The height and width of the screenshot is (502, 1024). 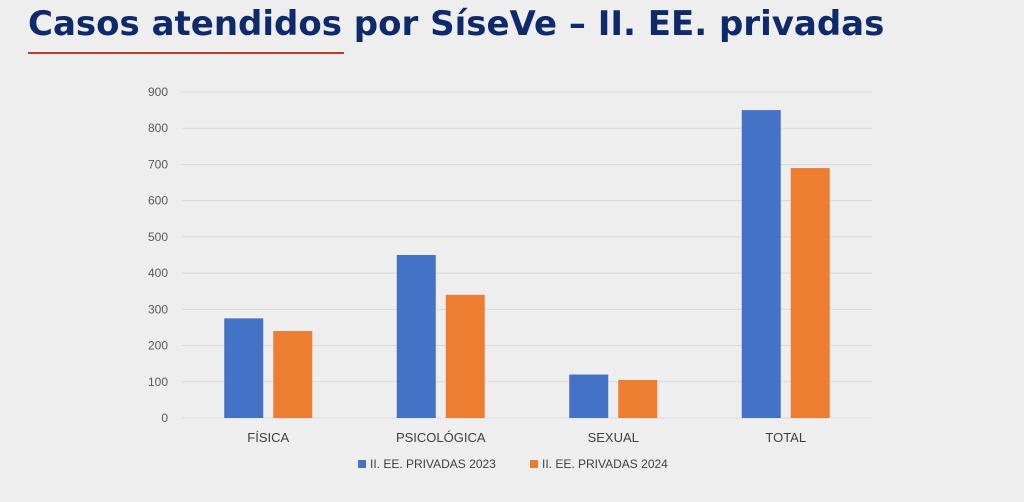 I want to click on bar-total-2024, so click(x=810, y=293).